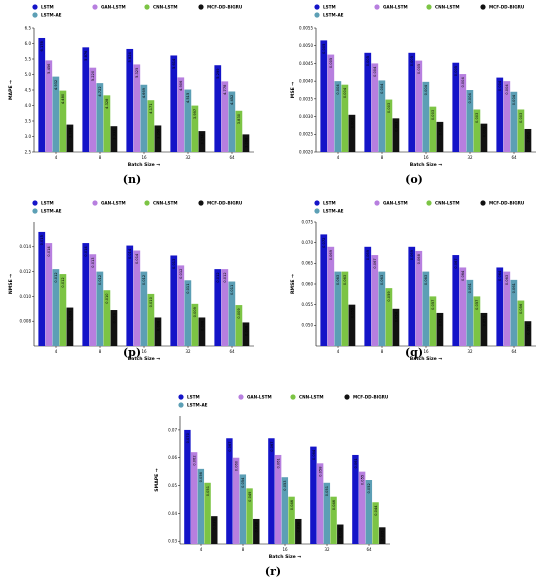 The width and height of the screenshot is (550, 585). Describe the element at coordinates (158, 133) in the screenshot. I see `bar-value-label: 3.356` at that location.